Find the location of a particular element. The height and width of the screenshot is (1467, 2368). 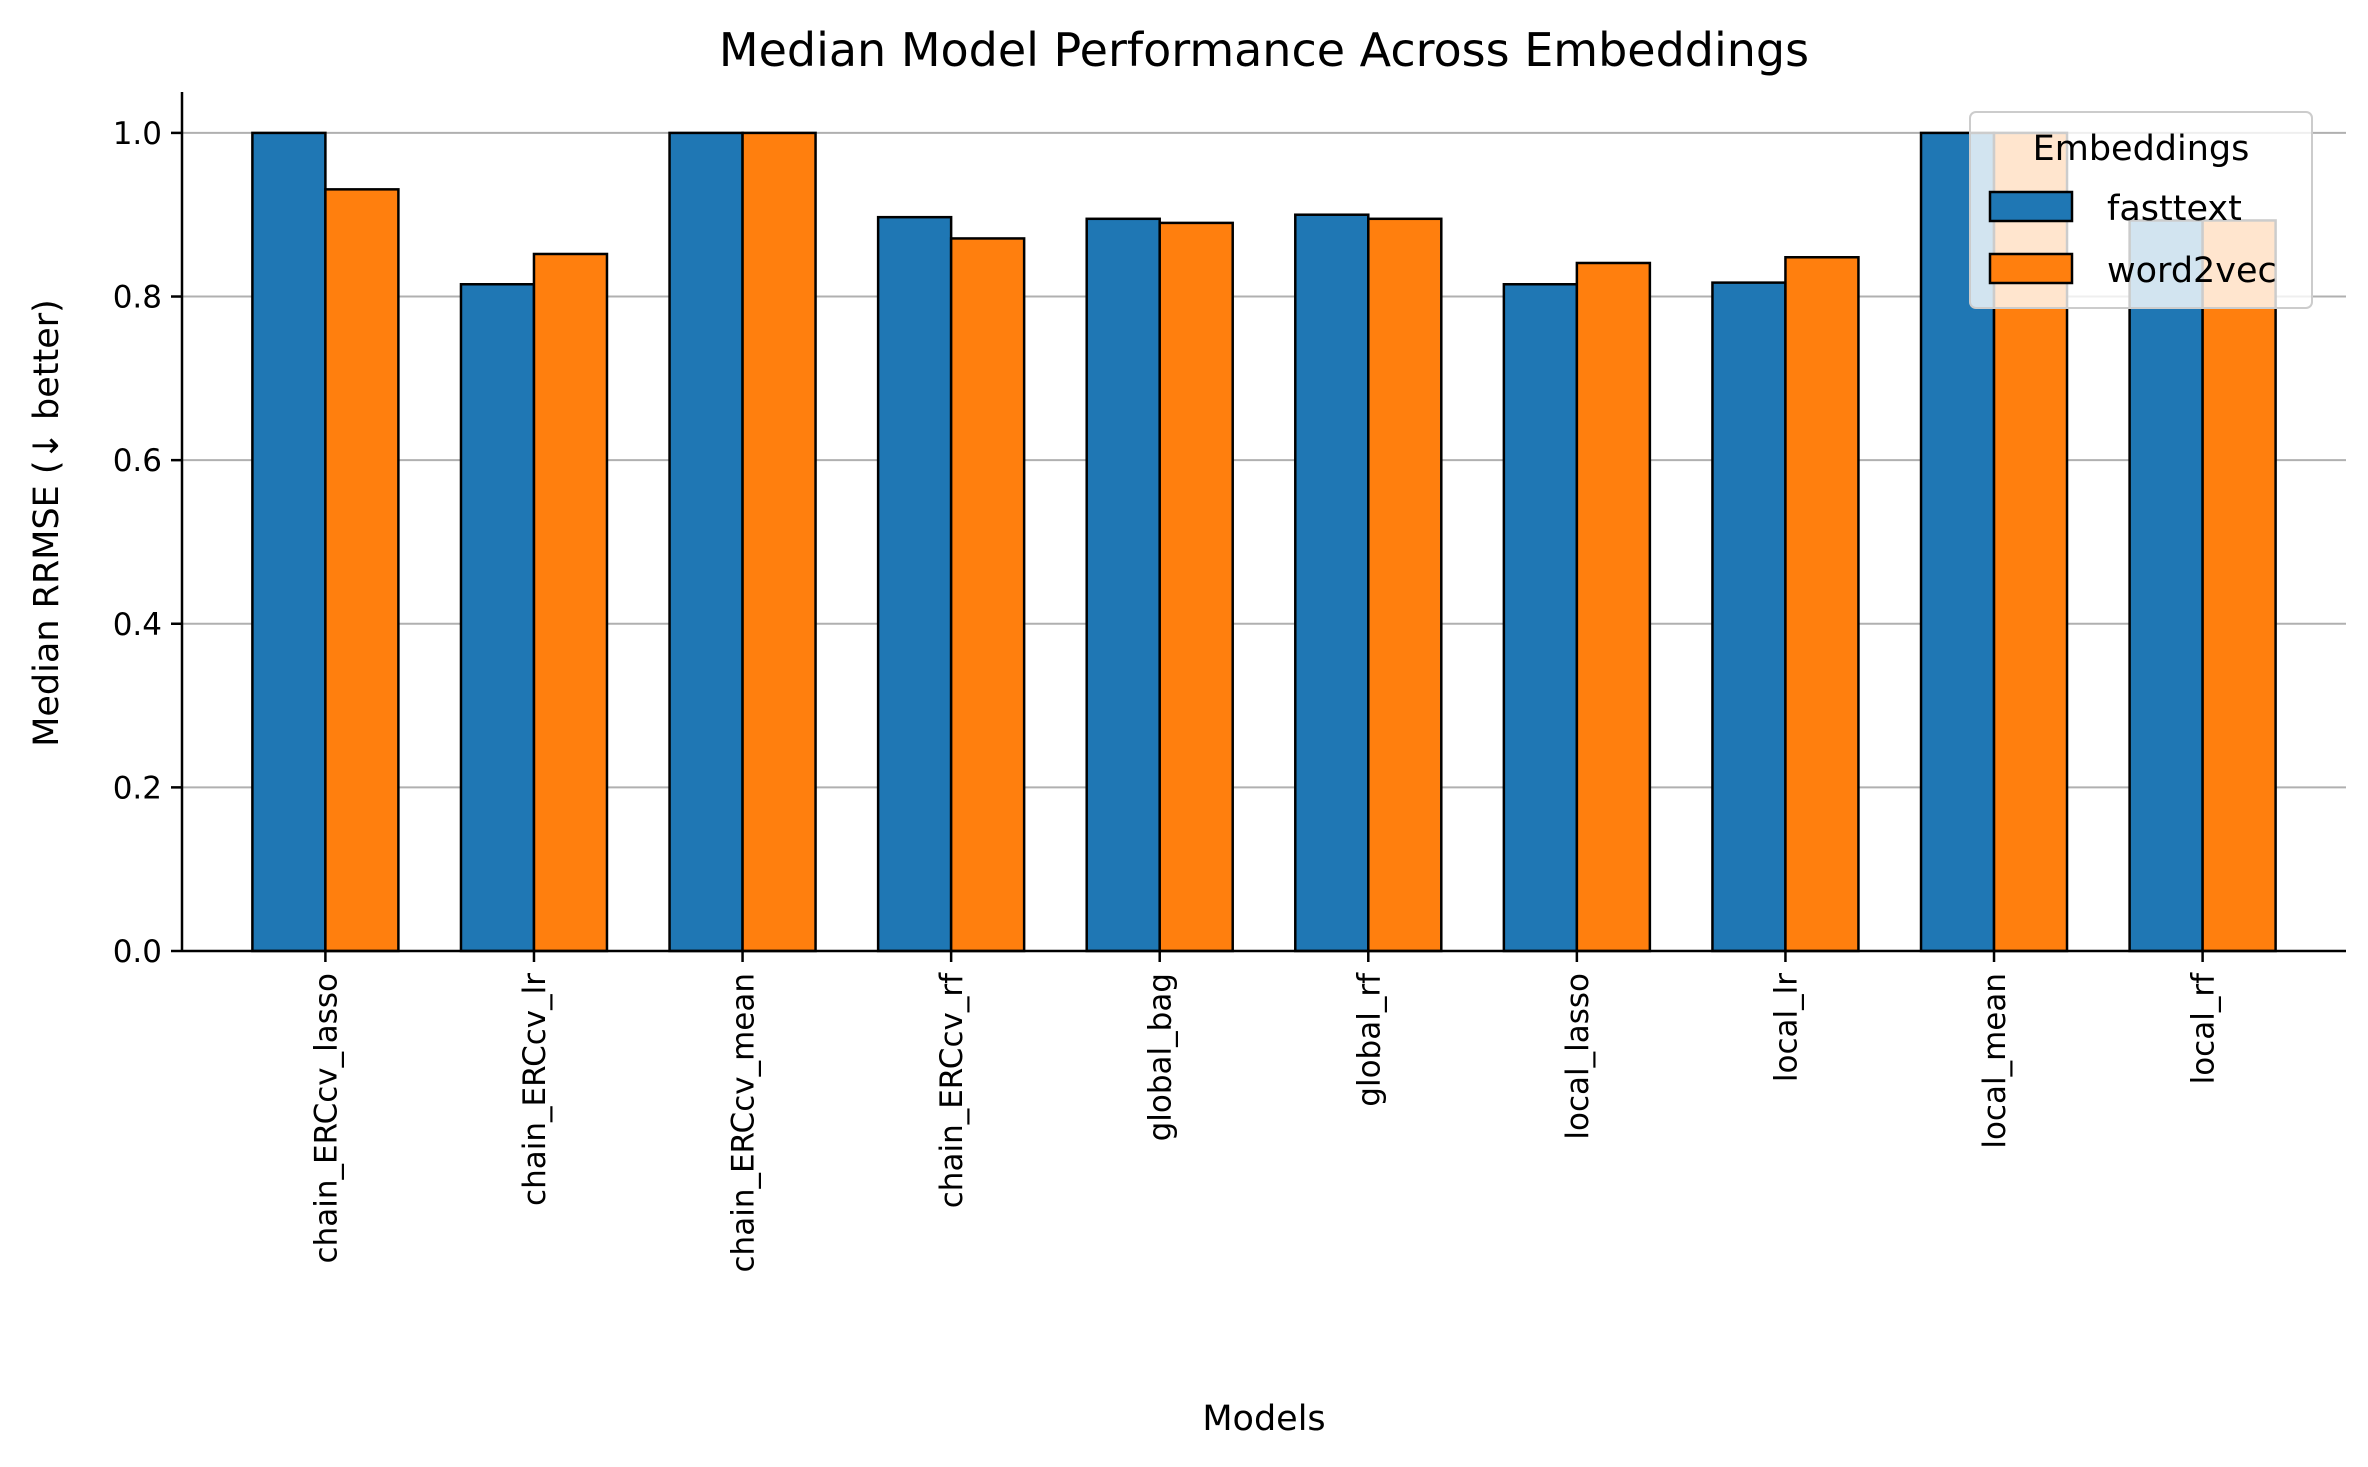

bar-fasttext-chain_ERCcv_mean is located at coordinates (706, 542).